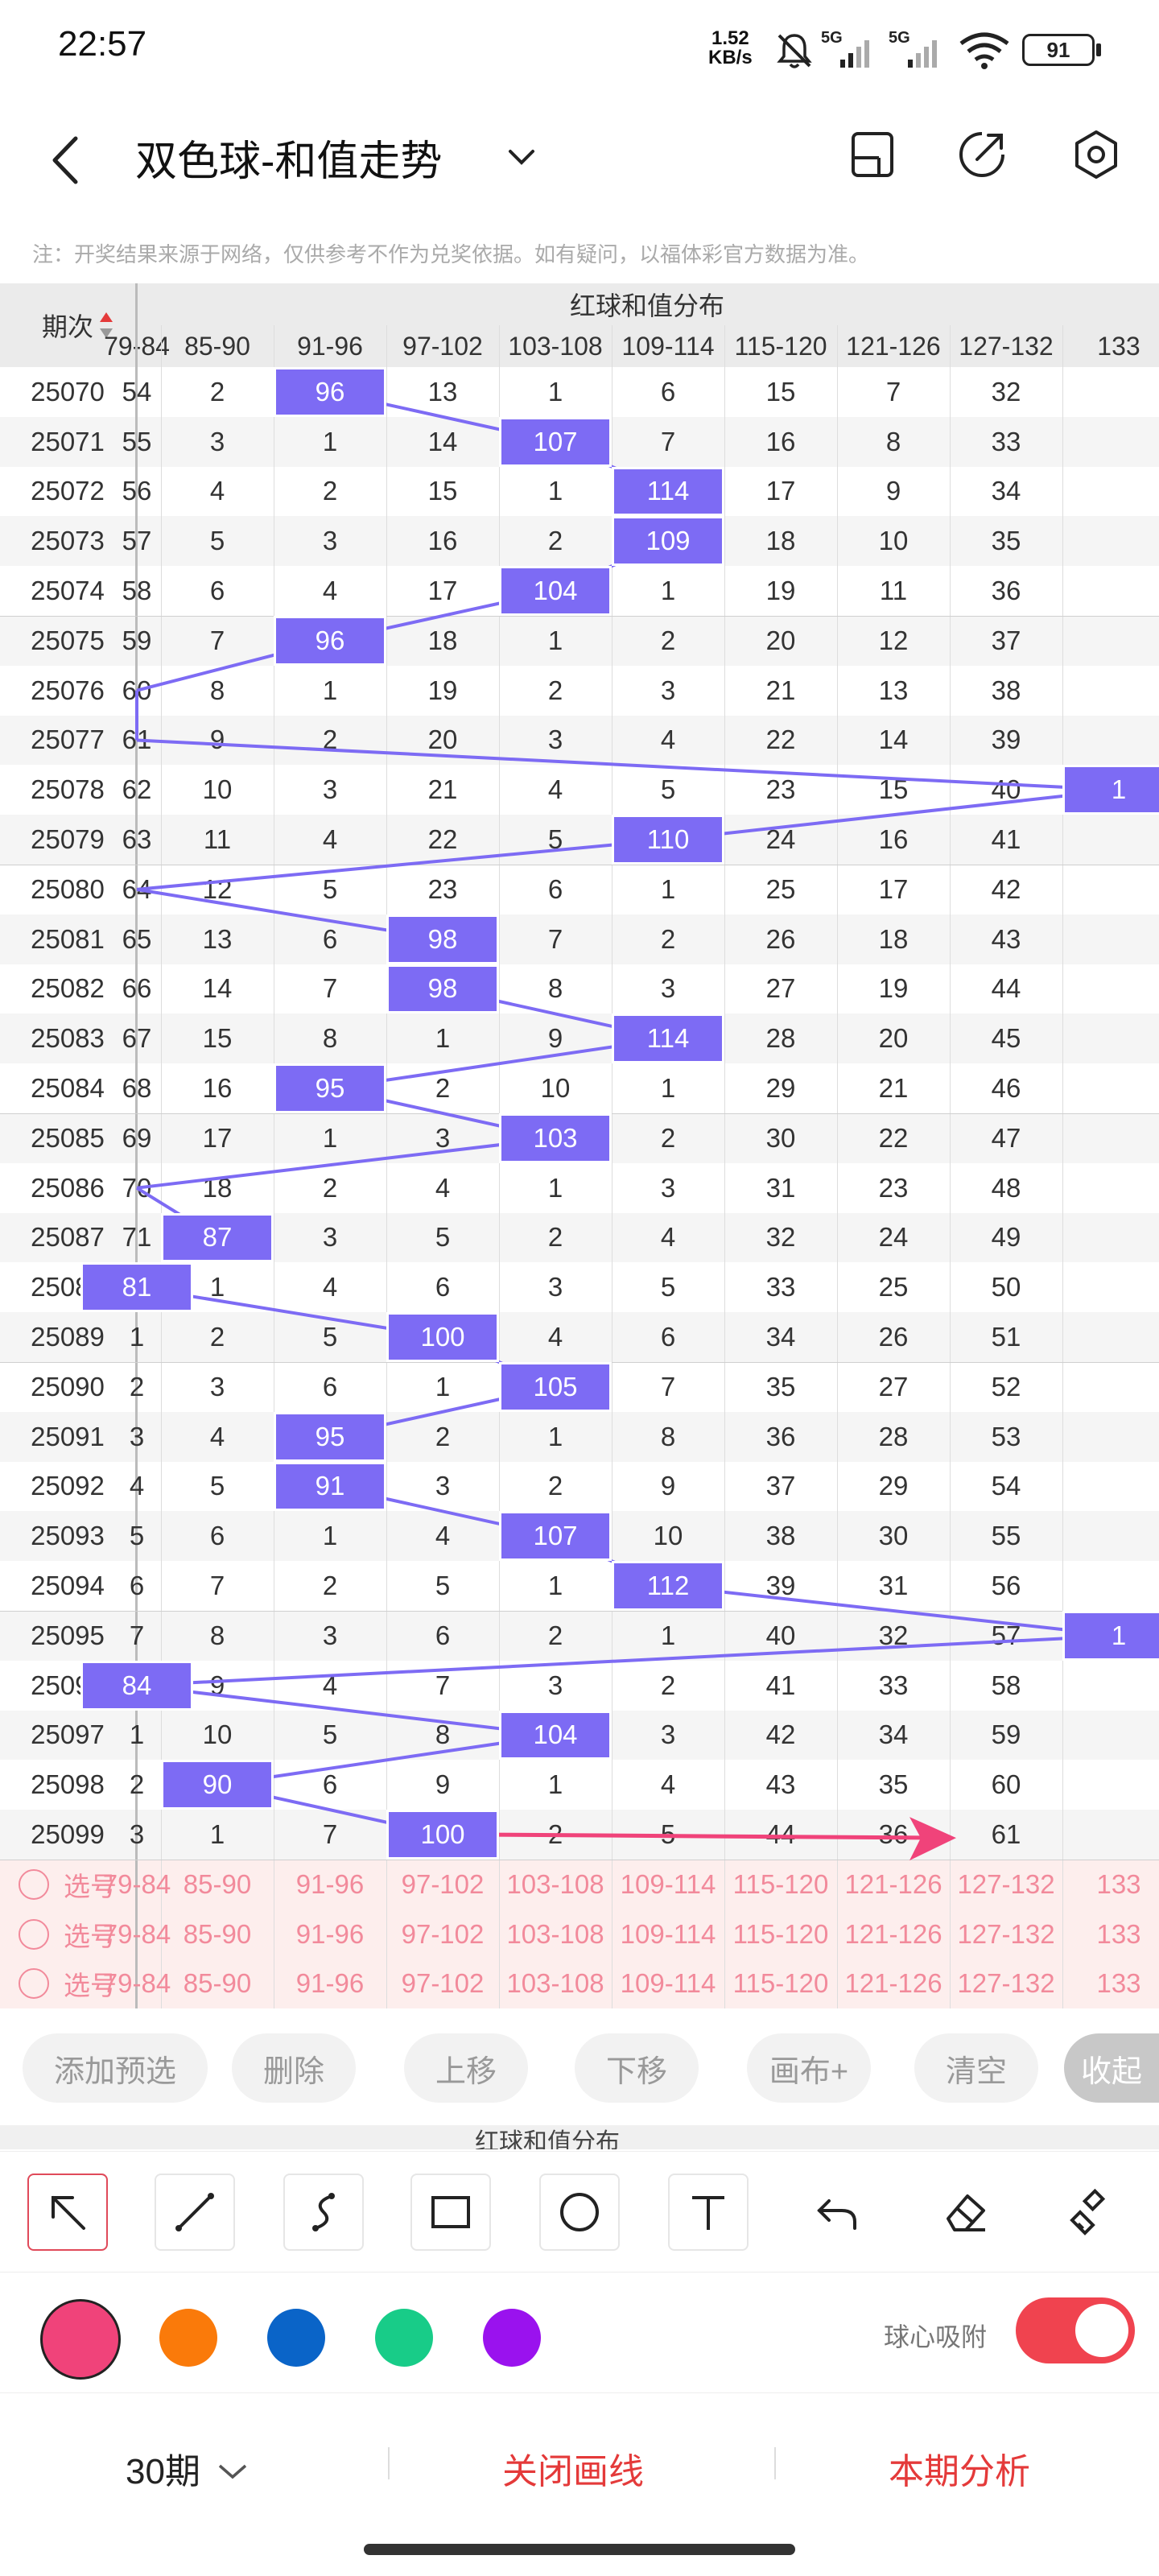 Image resolution: width=1159 pixels, height=2576 pixels. Describe the element at coordinates (780, 1137) in the screenshot. I see `omit-cell: 30` at that location.